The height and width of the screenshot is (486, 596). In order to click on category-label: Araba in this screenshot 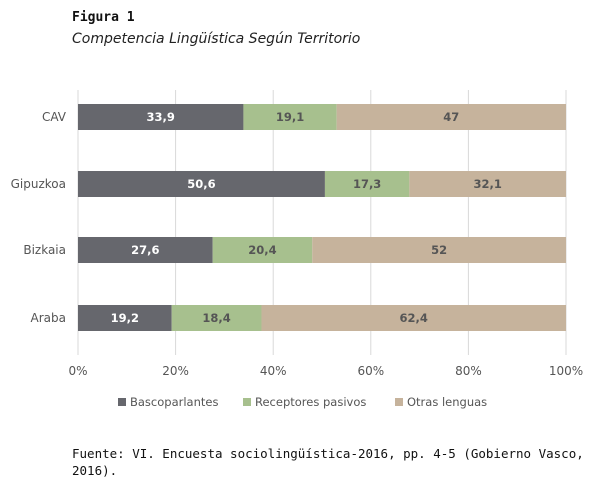, I will do `click(48, 318)`.